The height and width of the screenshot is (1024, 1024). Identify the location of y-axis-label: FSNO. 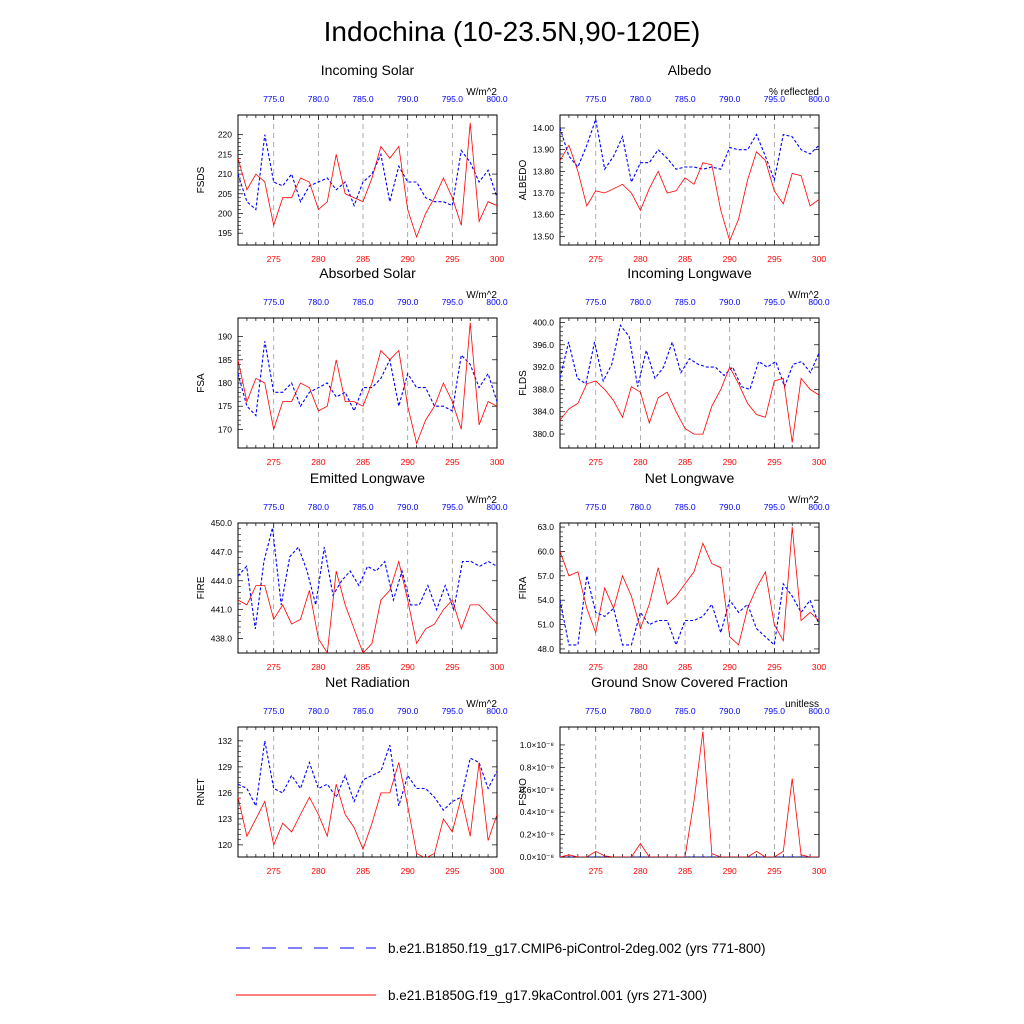
(523, 792).